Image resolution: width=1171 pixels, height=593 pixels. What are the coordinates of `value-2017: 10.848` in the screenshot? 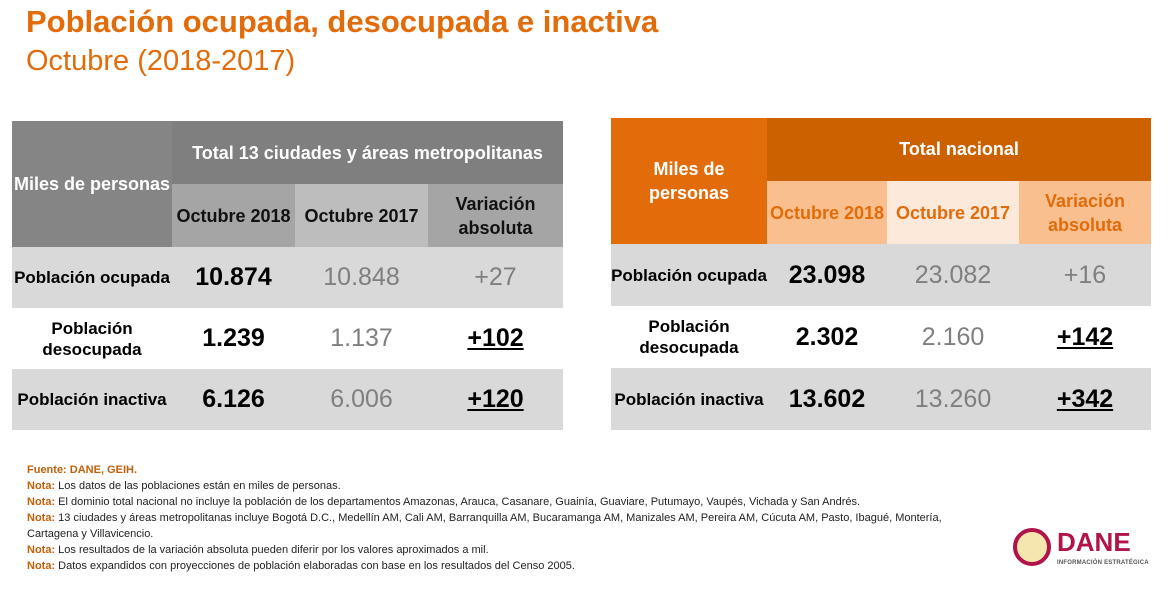 It's located at (361, 277).